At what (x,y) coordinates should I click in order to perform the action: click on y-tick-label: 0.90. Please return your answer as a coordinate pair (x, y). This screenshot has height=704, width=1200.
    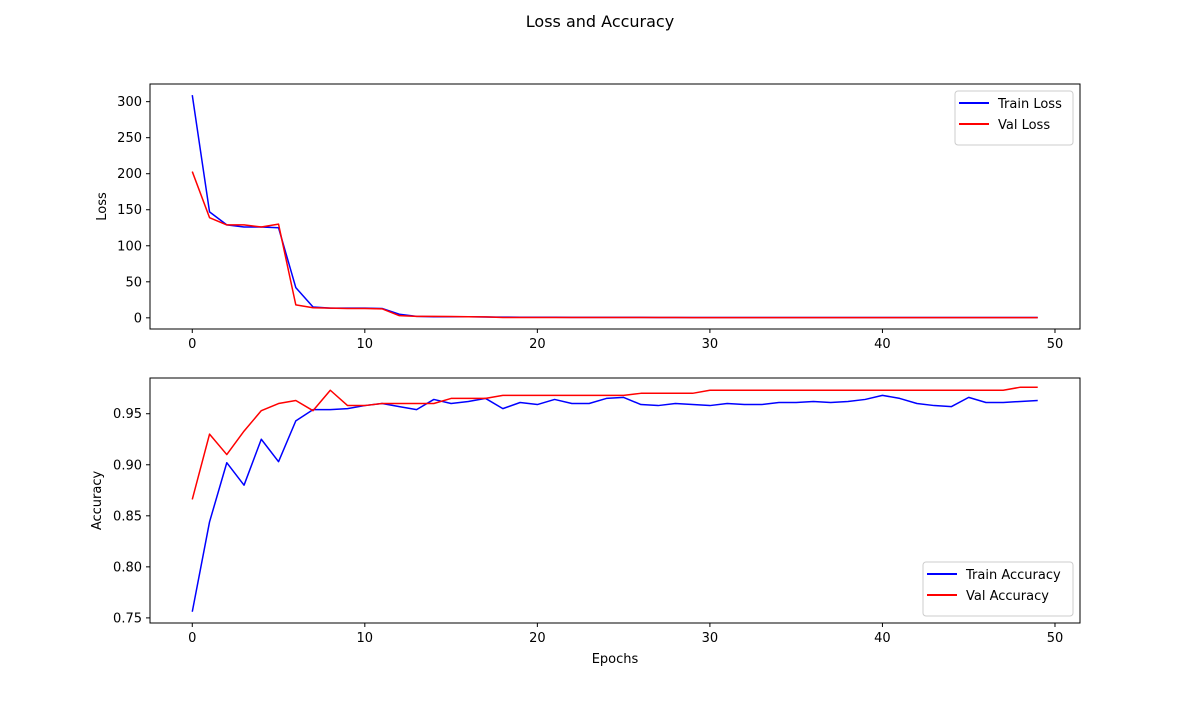
    Looking at the image, I should click on (127, 465).